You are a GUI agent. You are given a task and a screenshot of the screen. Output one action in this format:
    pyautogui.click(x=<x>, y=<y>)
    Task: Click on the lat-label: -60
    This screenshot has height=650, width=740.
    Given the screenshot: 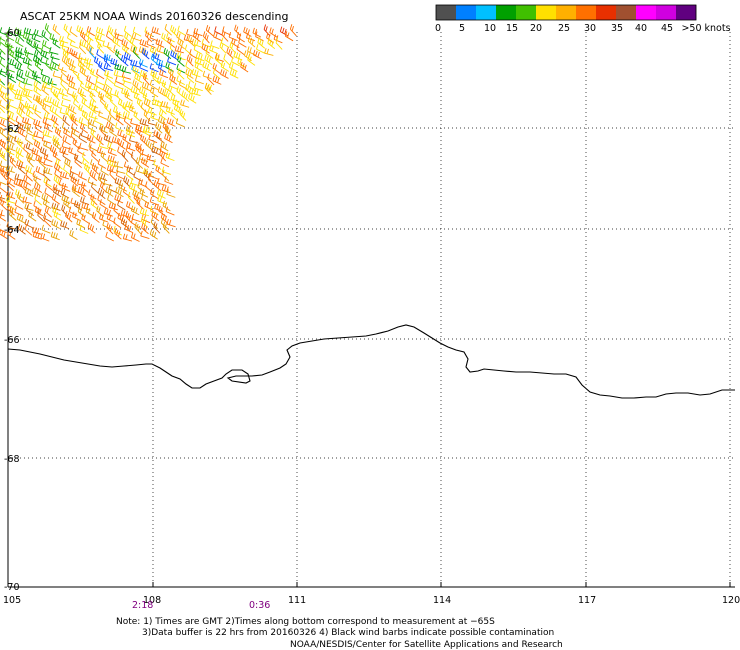 What is the action you would take?
    pyautogui.click(x=12, y=33)
    